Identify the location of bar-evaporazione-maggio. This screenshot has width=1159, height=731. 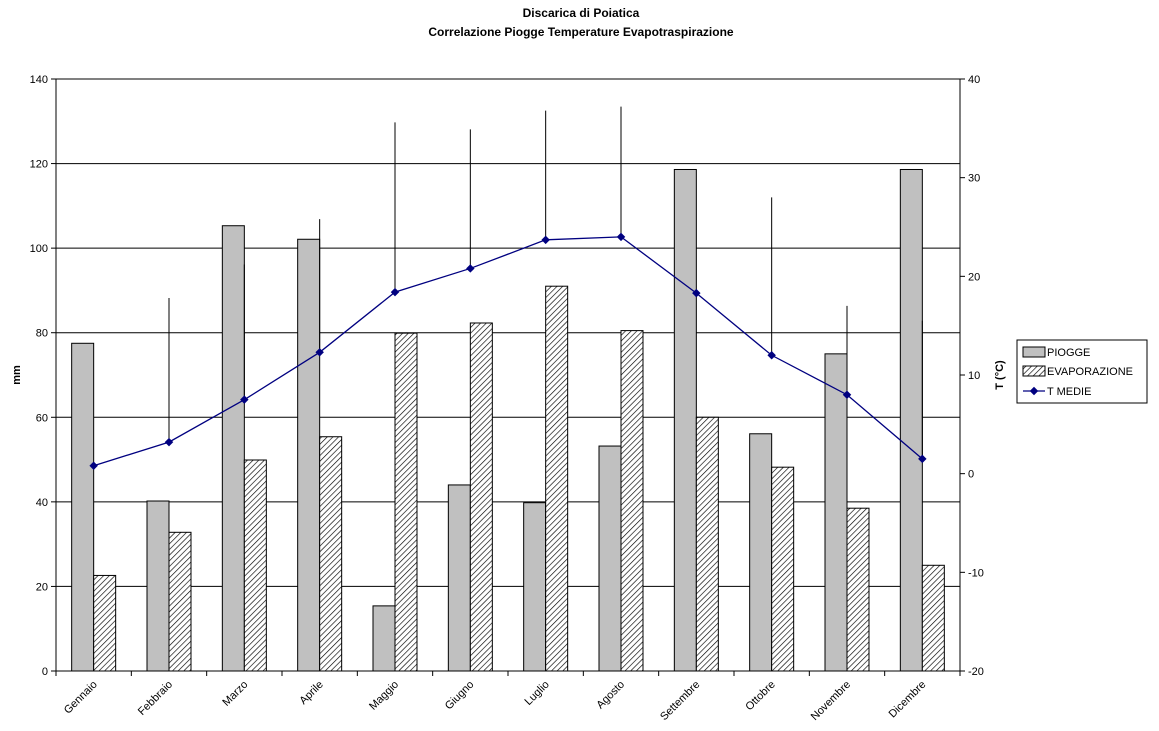
(406, 502).